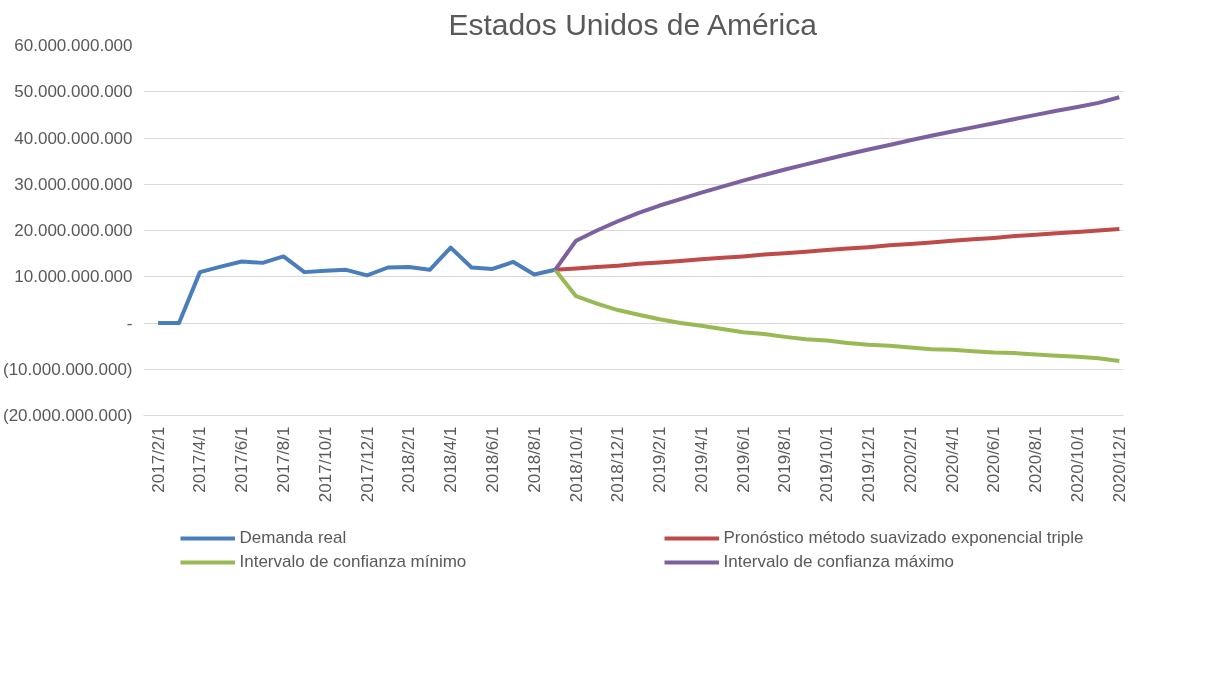 This screenshot has width=1230, height=700. Describe the element at coordinates (73, 277) in the screenshot. I see `y-tick-label: 10.000.000.000` at that location.